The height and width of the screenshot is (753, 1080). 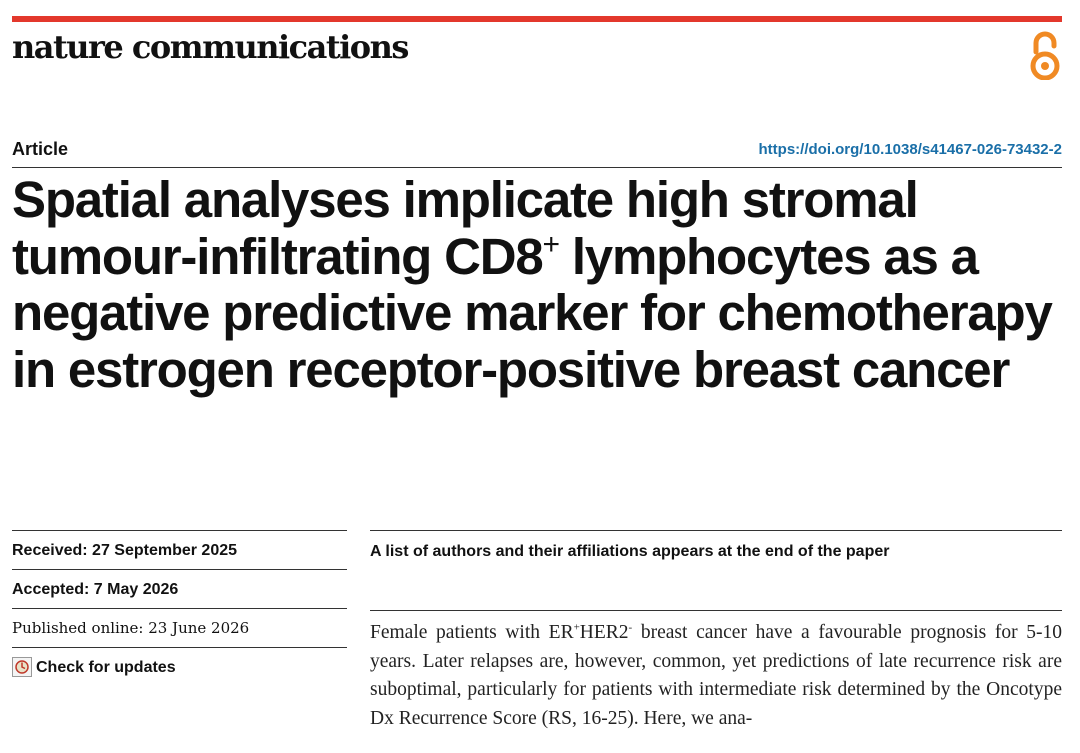 I want to click on open-access-icon, so click(x=1045, y=55).